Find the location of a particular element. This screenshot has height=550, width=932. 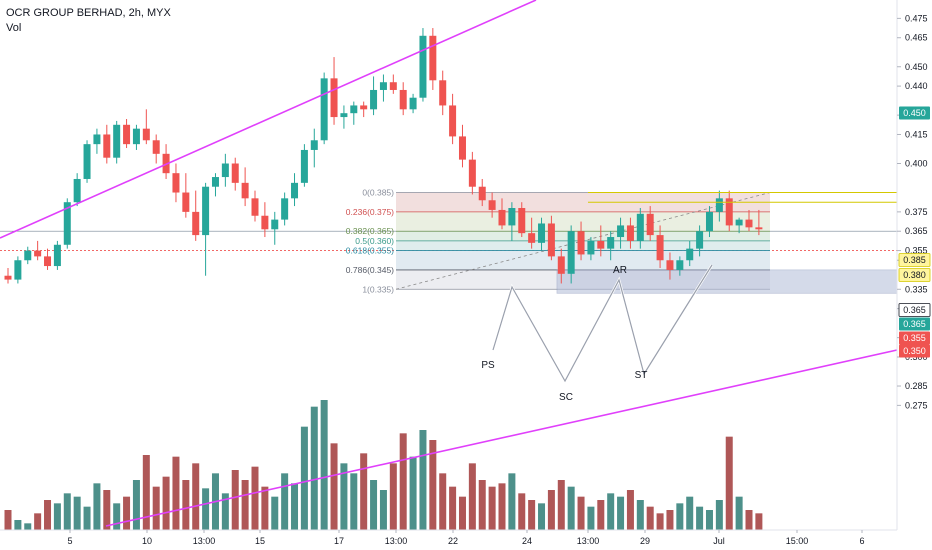

chart-title: OCR GROUP BERHAD, 2h, MYX is located at coordinates (88, 13).